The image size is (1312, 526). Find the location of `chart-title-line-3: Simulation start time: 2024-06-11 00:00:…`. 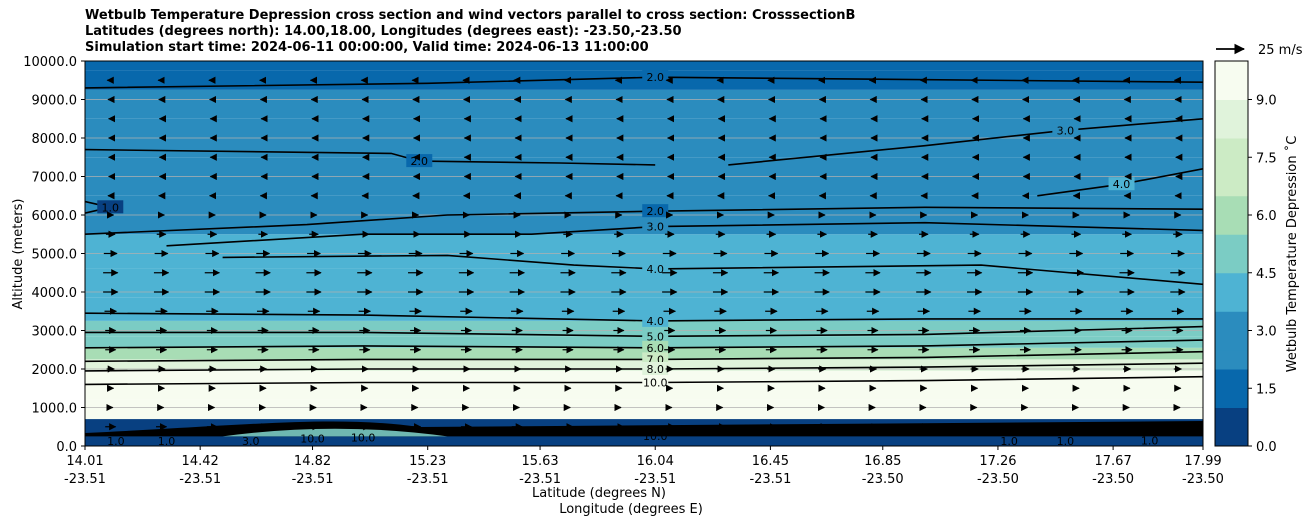

chart-title-line-3: Simulation start time: 2024-06-11 00:00:… is located at coordinates (367, 47).